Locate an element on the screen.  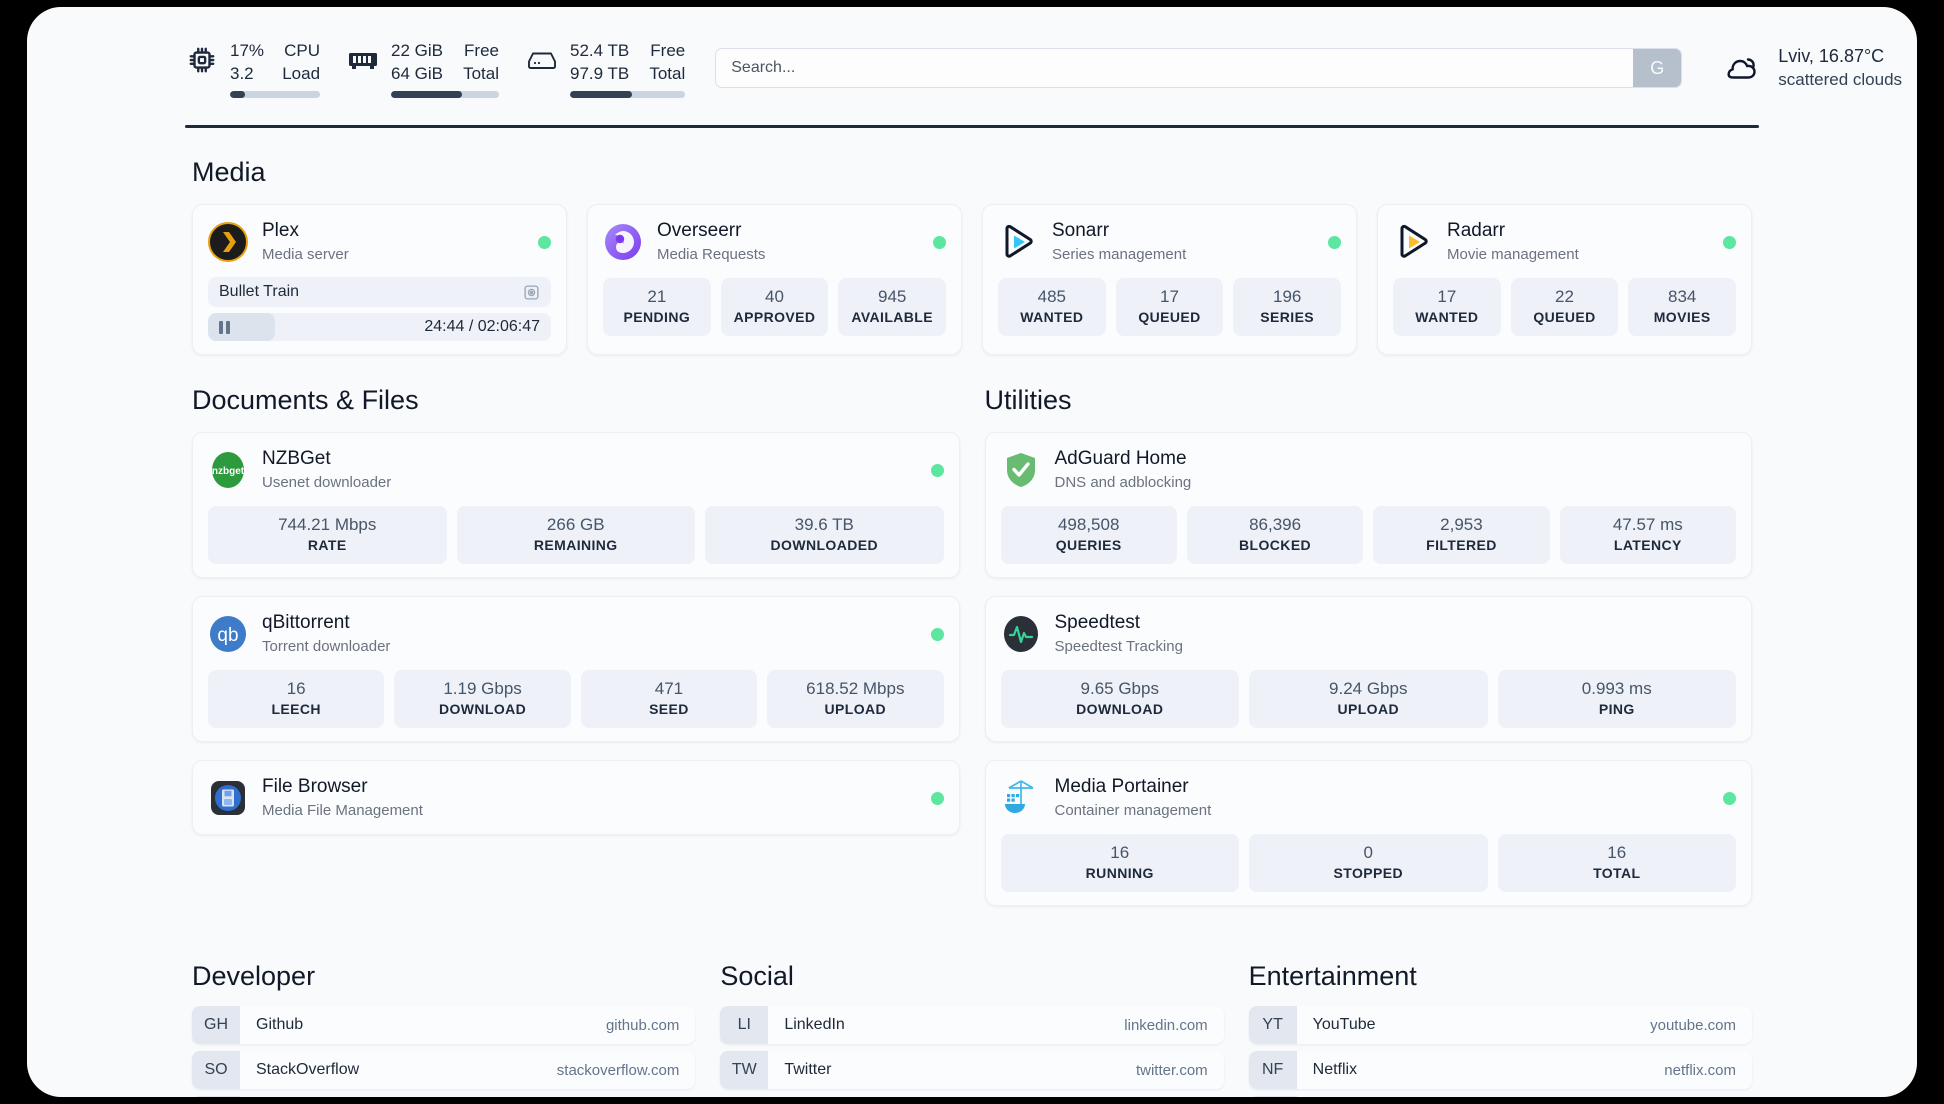
stat-tile: 16 LEECH is located at coordinates (296, 699).